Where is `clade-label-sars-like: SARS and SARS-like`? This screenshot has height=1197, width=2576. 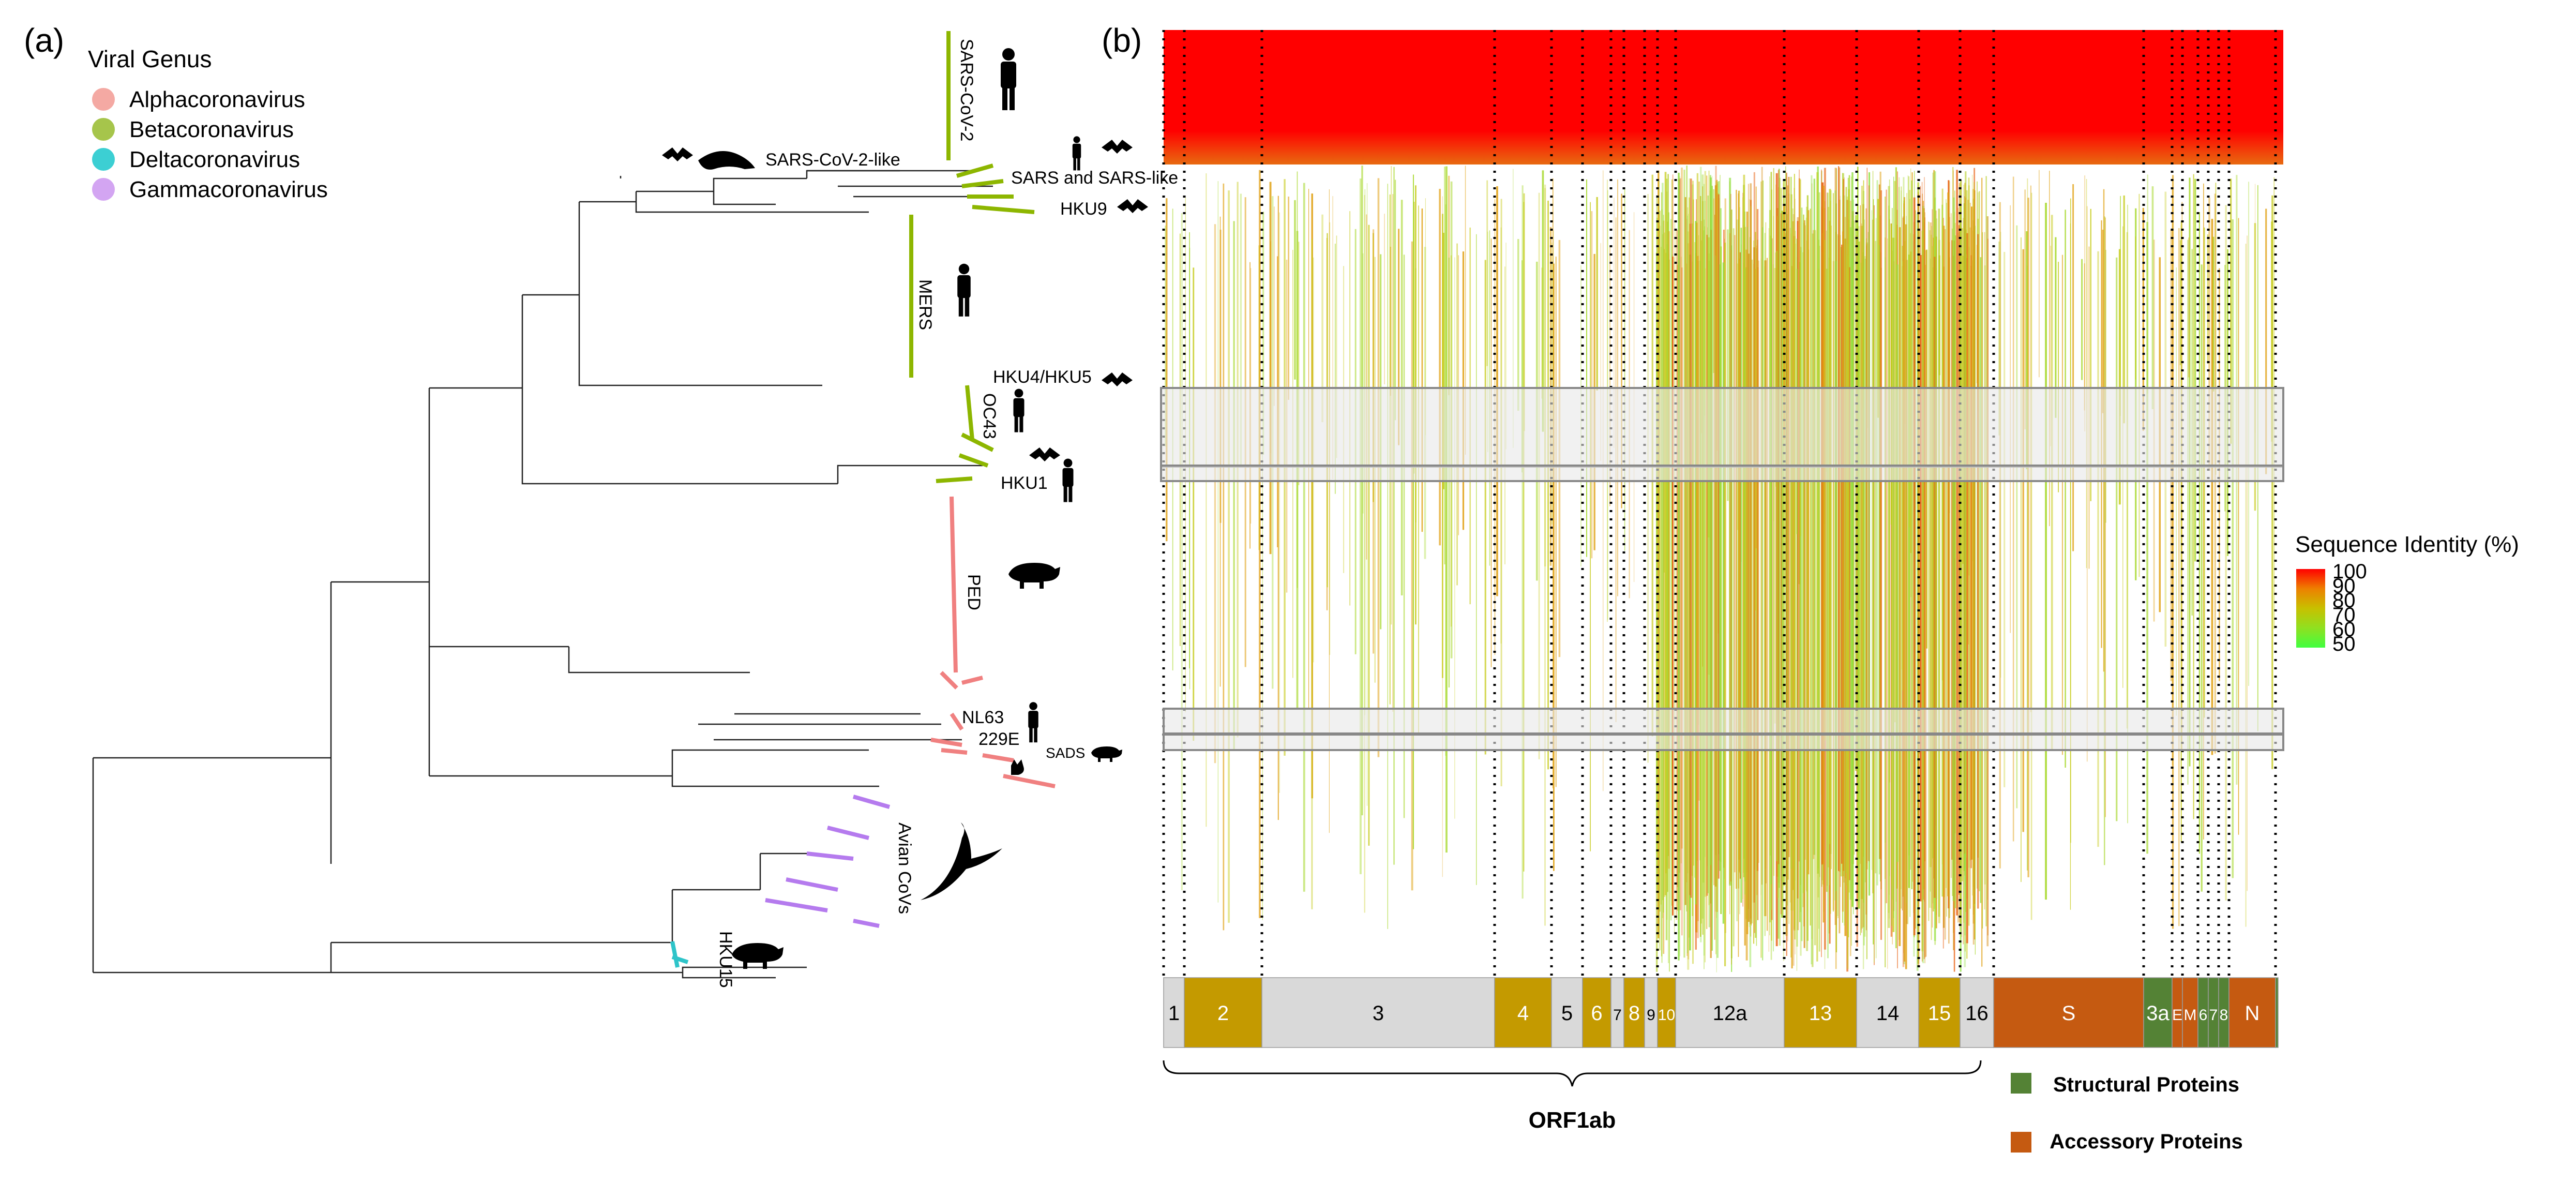 clade-label-sars-like: SARS and SARS-like is located at coordinates (1094, 178).